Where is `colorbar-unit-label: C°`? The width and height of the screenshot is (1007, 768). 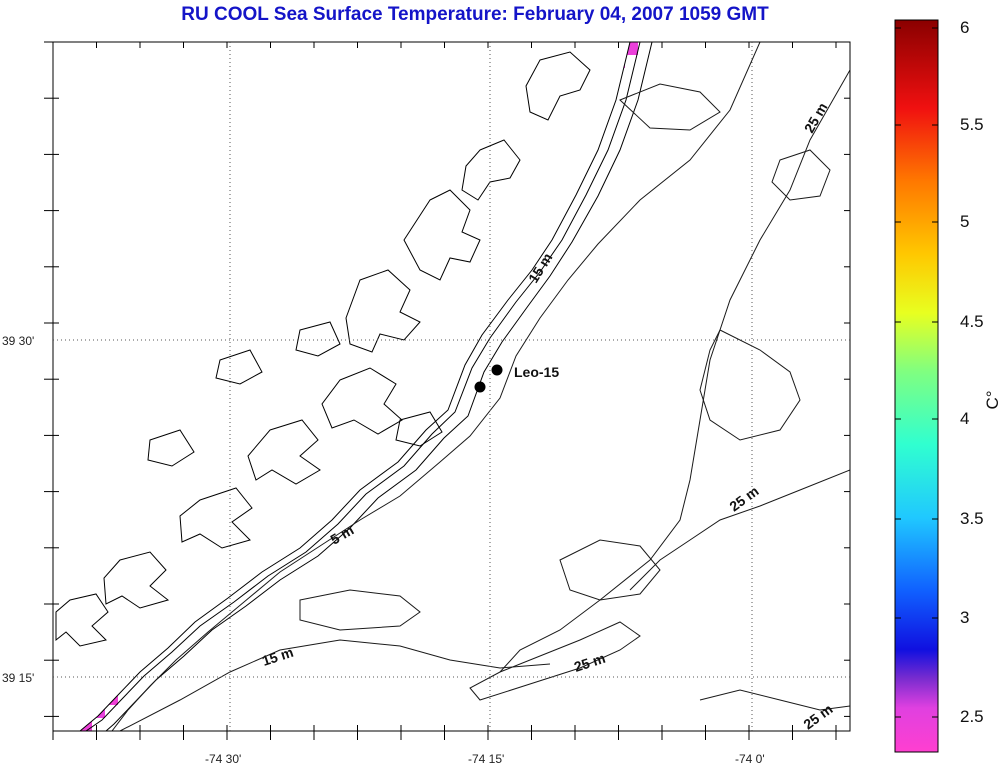
colorbar-unit-label: C° is located at coordinates (992, 399).